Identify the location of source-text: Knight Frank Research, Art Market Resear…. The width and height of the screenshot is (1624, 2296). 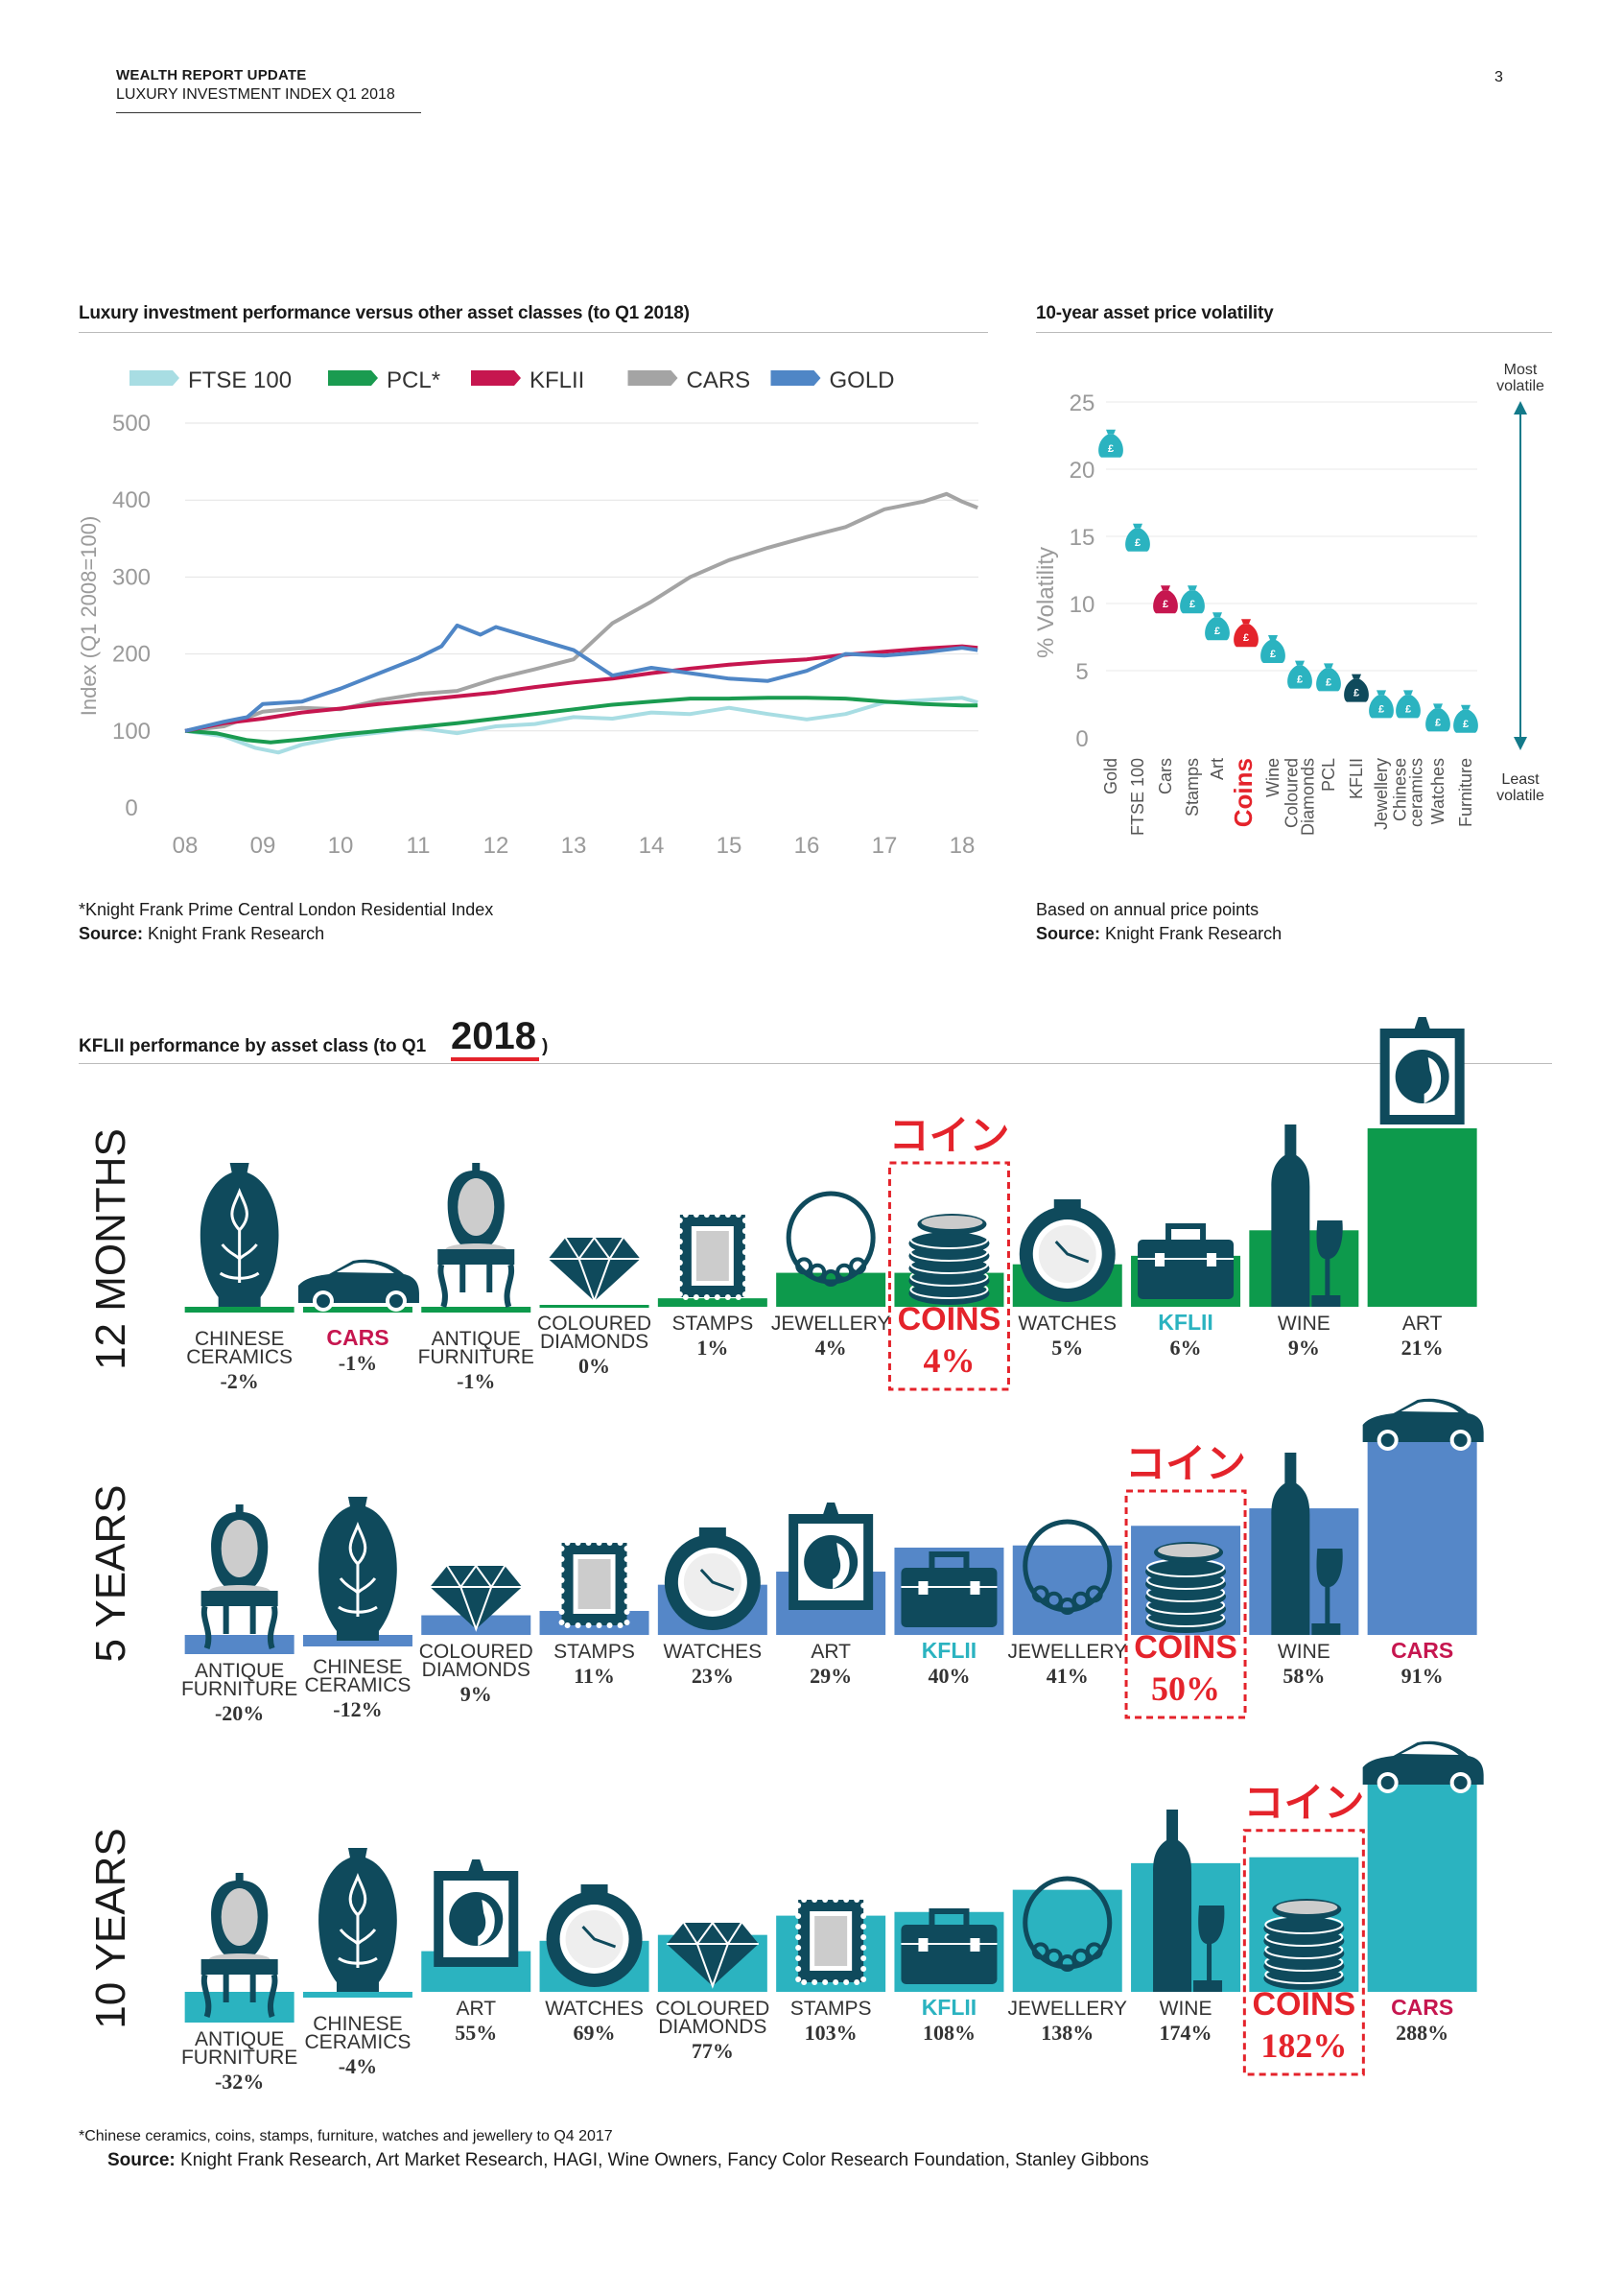
(662, 2160).